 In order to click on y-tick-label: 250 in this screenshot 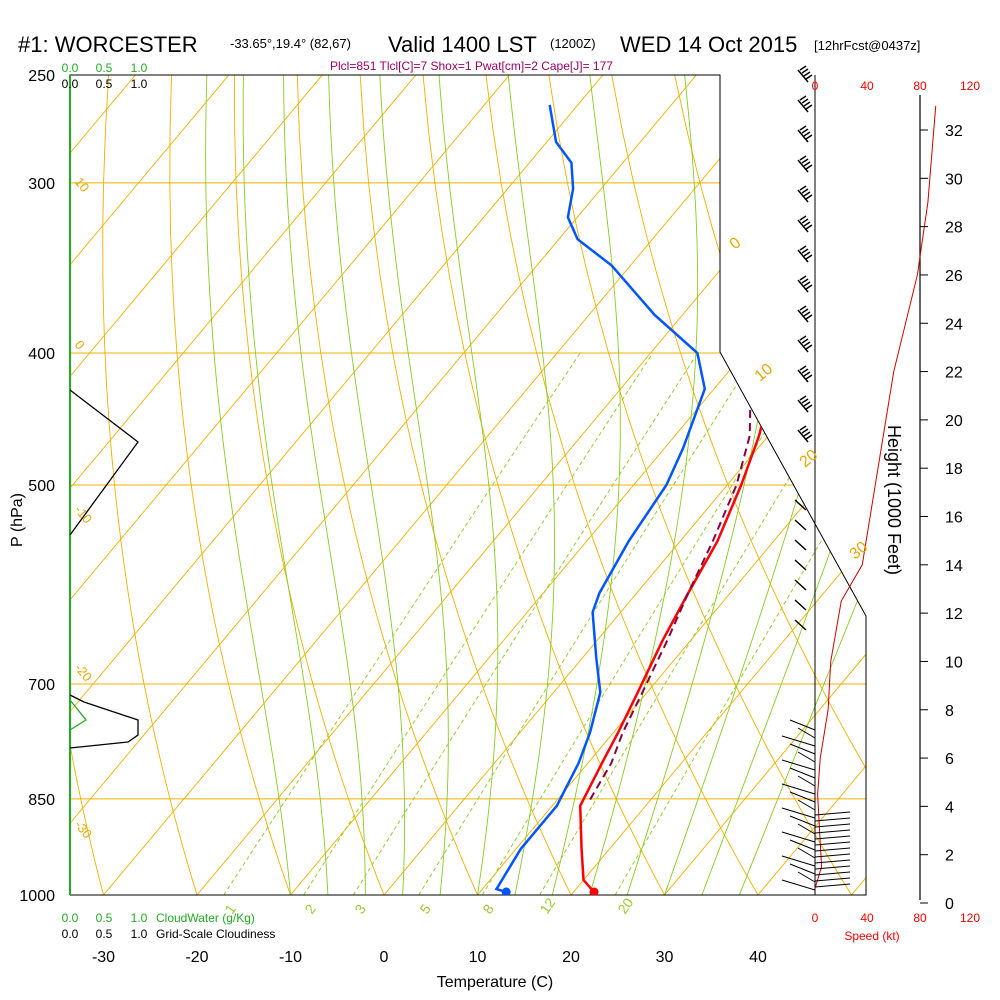, I will do `click(41, 76)`.